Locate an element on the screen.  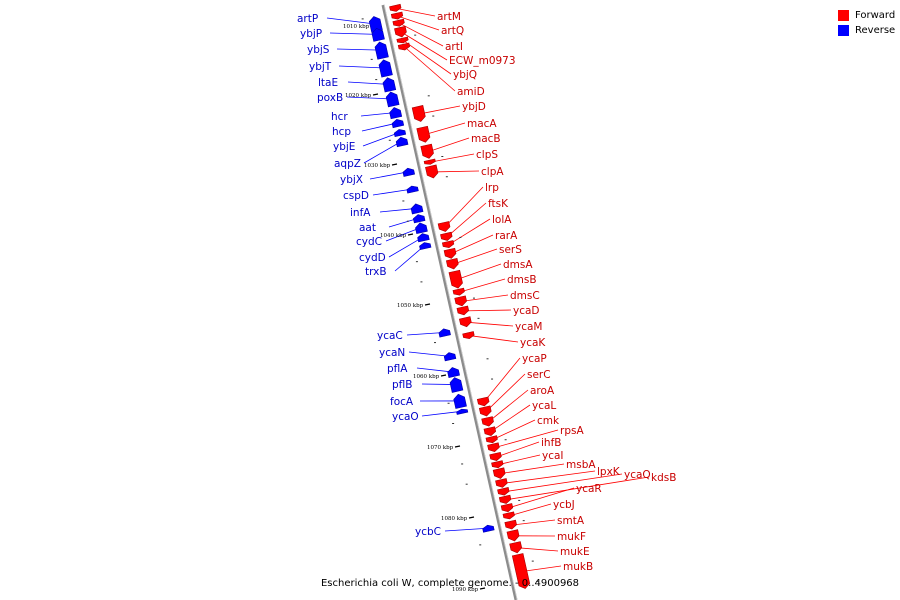
gene-label-hcr: hcr is located at coordinates (339, 117).